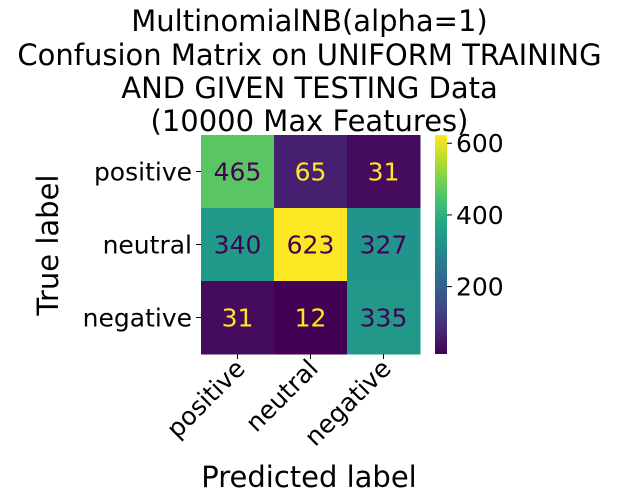 Image resolution: width=619 pixels, height=500 pixels. What do you see at coordinates (206, 399) in the screenshot?
I see `x-tick-label: positive` at bounding box center [206, 399].